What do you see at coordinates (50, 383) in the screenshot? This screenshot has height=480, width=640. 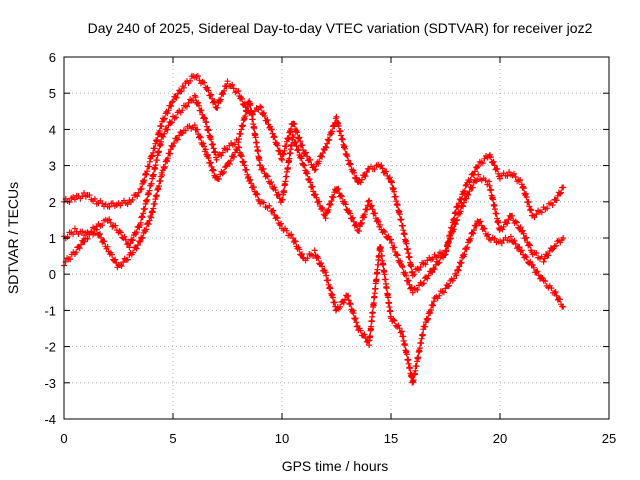 I see `y-tick-label: -3` at bounding box center [50, 383].